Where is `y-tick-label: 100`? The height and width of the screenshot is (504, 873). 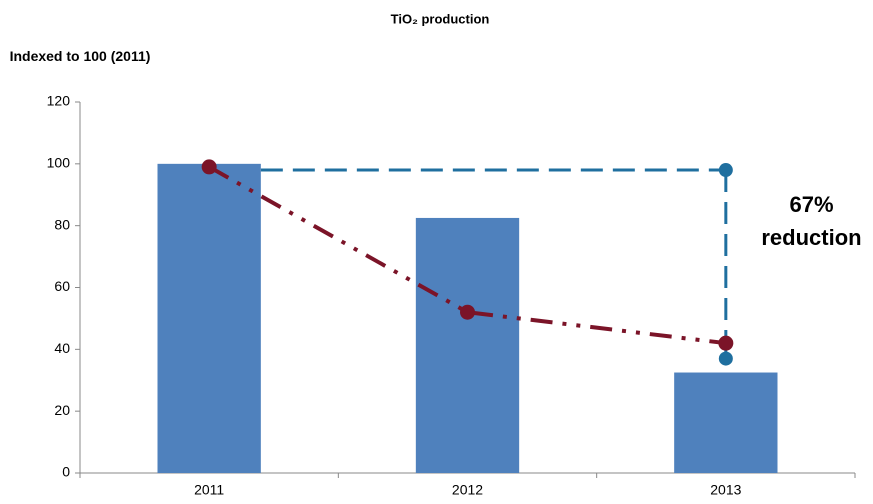
y-tick-label: 100 is located at coordinates (59, 163).